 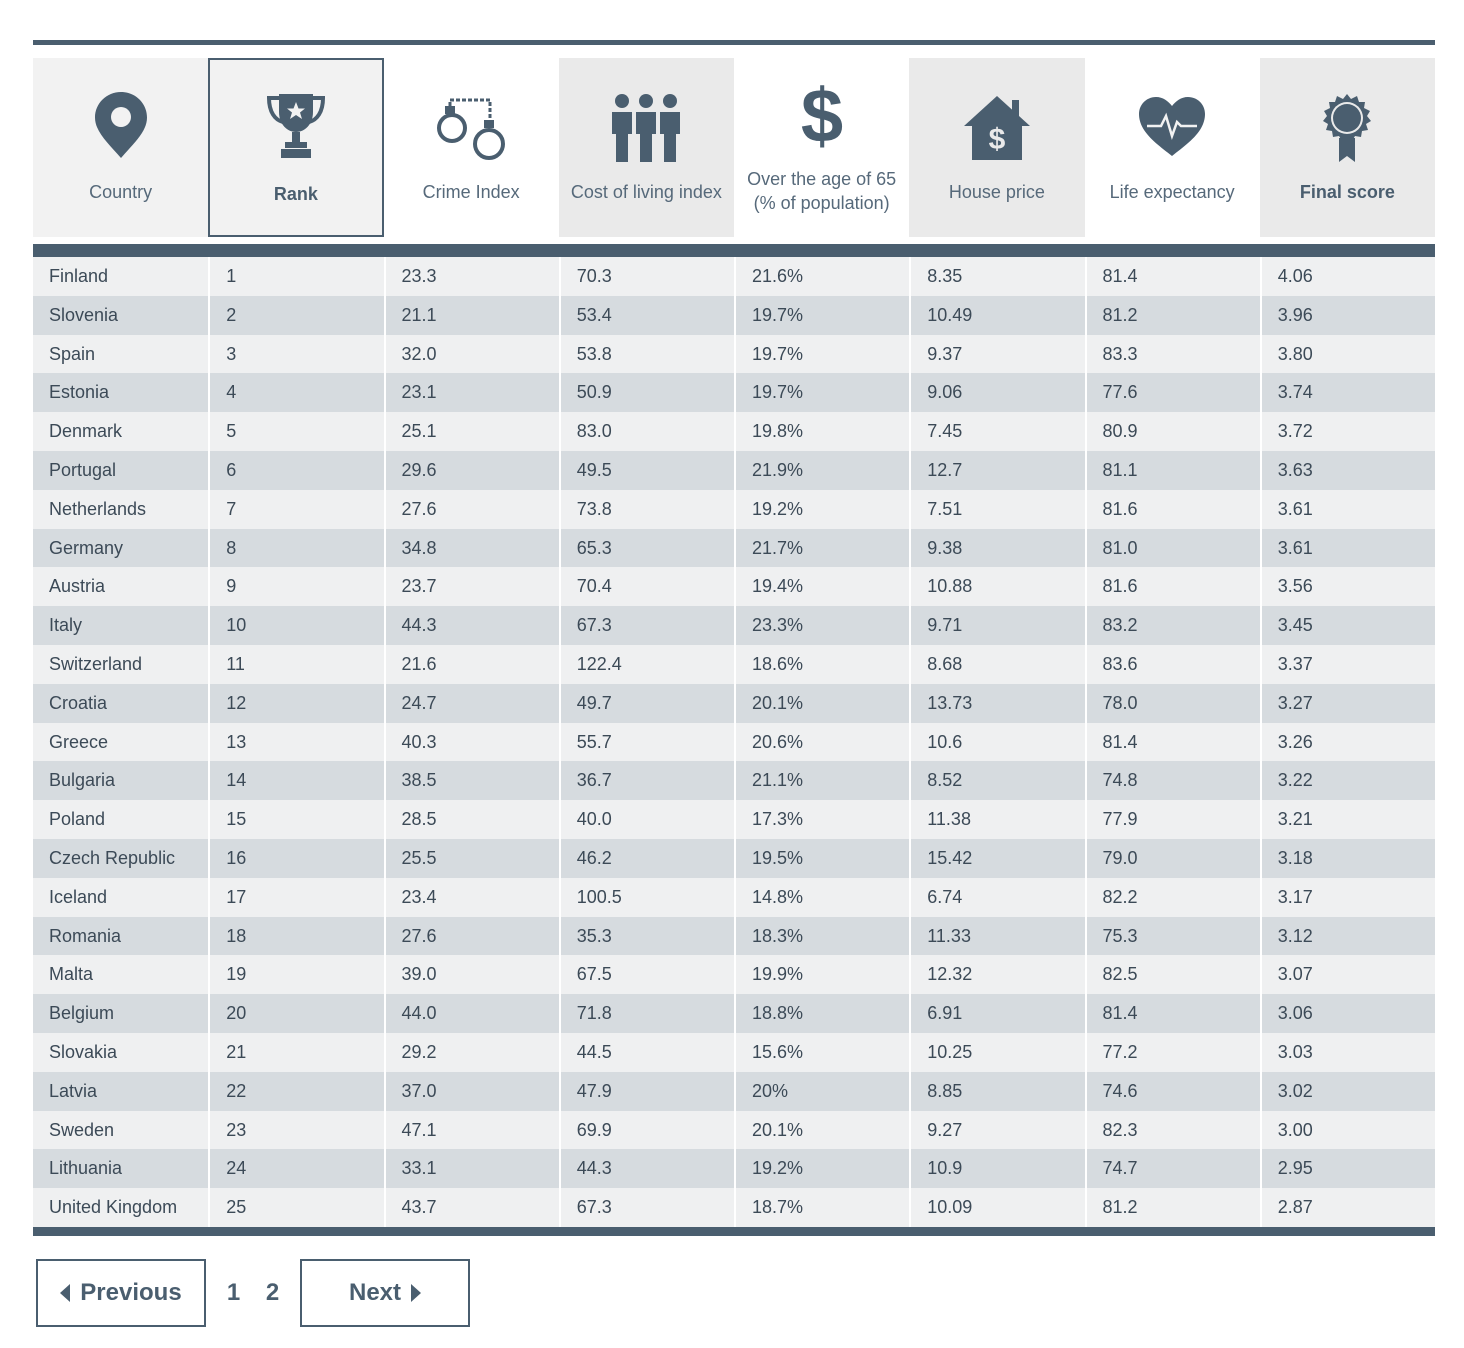 I want to click on cell-life-expectancy: 74.6, so click(x=1172, y=1091).